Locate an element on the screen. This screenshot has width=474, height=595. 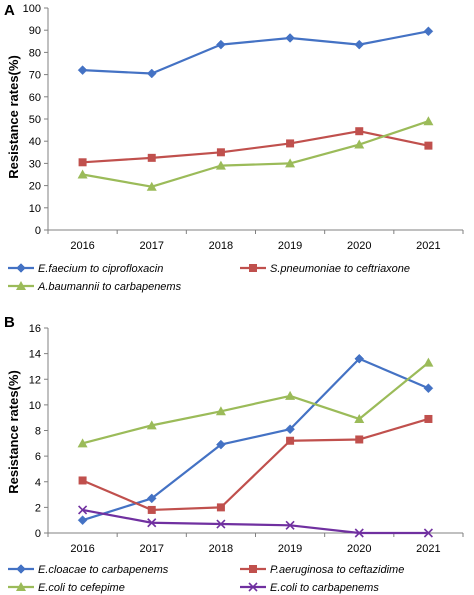
panel-a-x-tick-label-1: 2017 is located at coordinates (152, 246).